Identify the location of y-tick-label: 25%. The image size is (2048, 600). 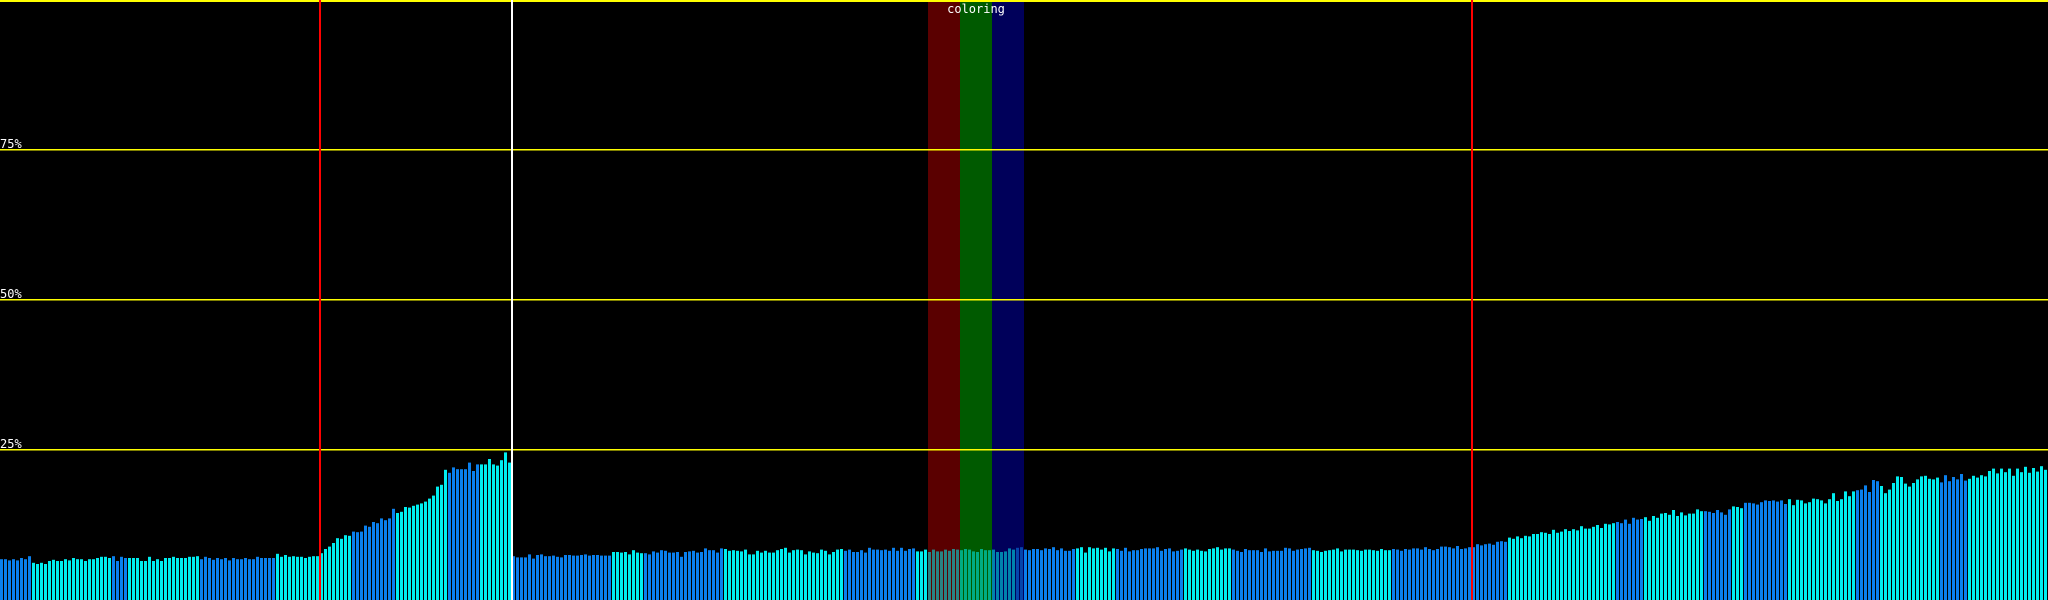
(11, 444).